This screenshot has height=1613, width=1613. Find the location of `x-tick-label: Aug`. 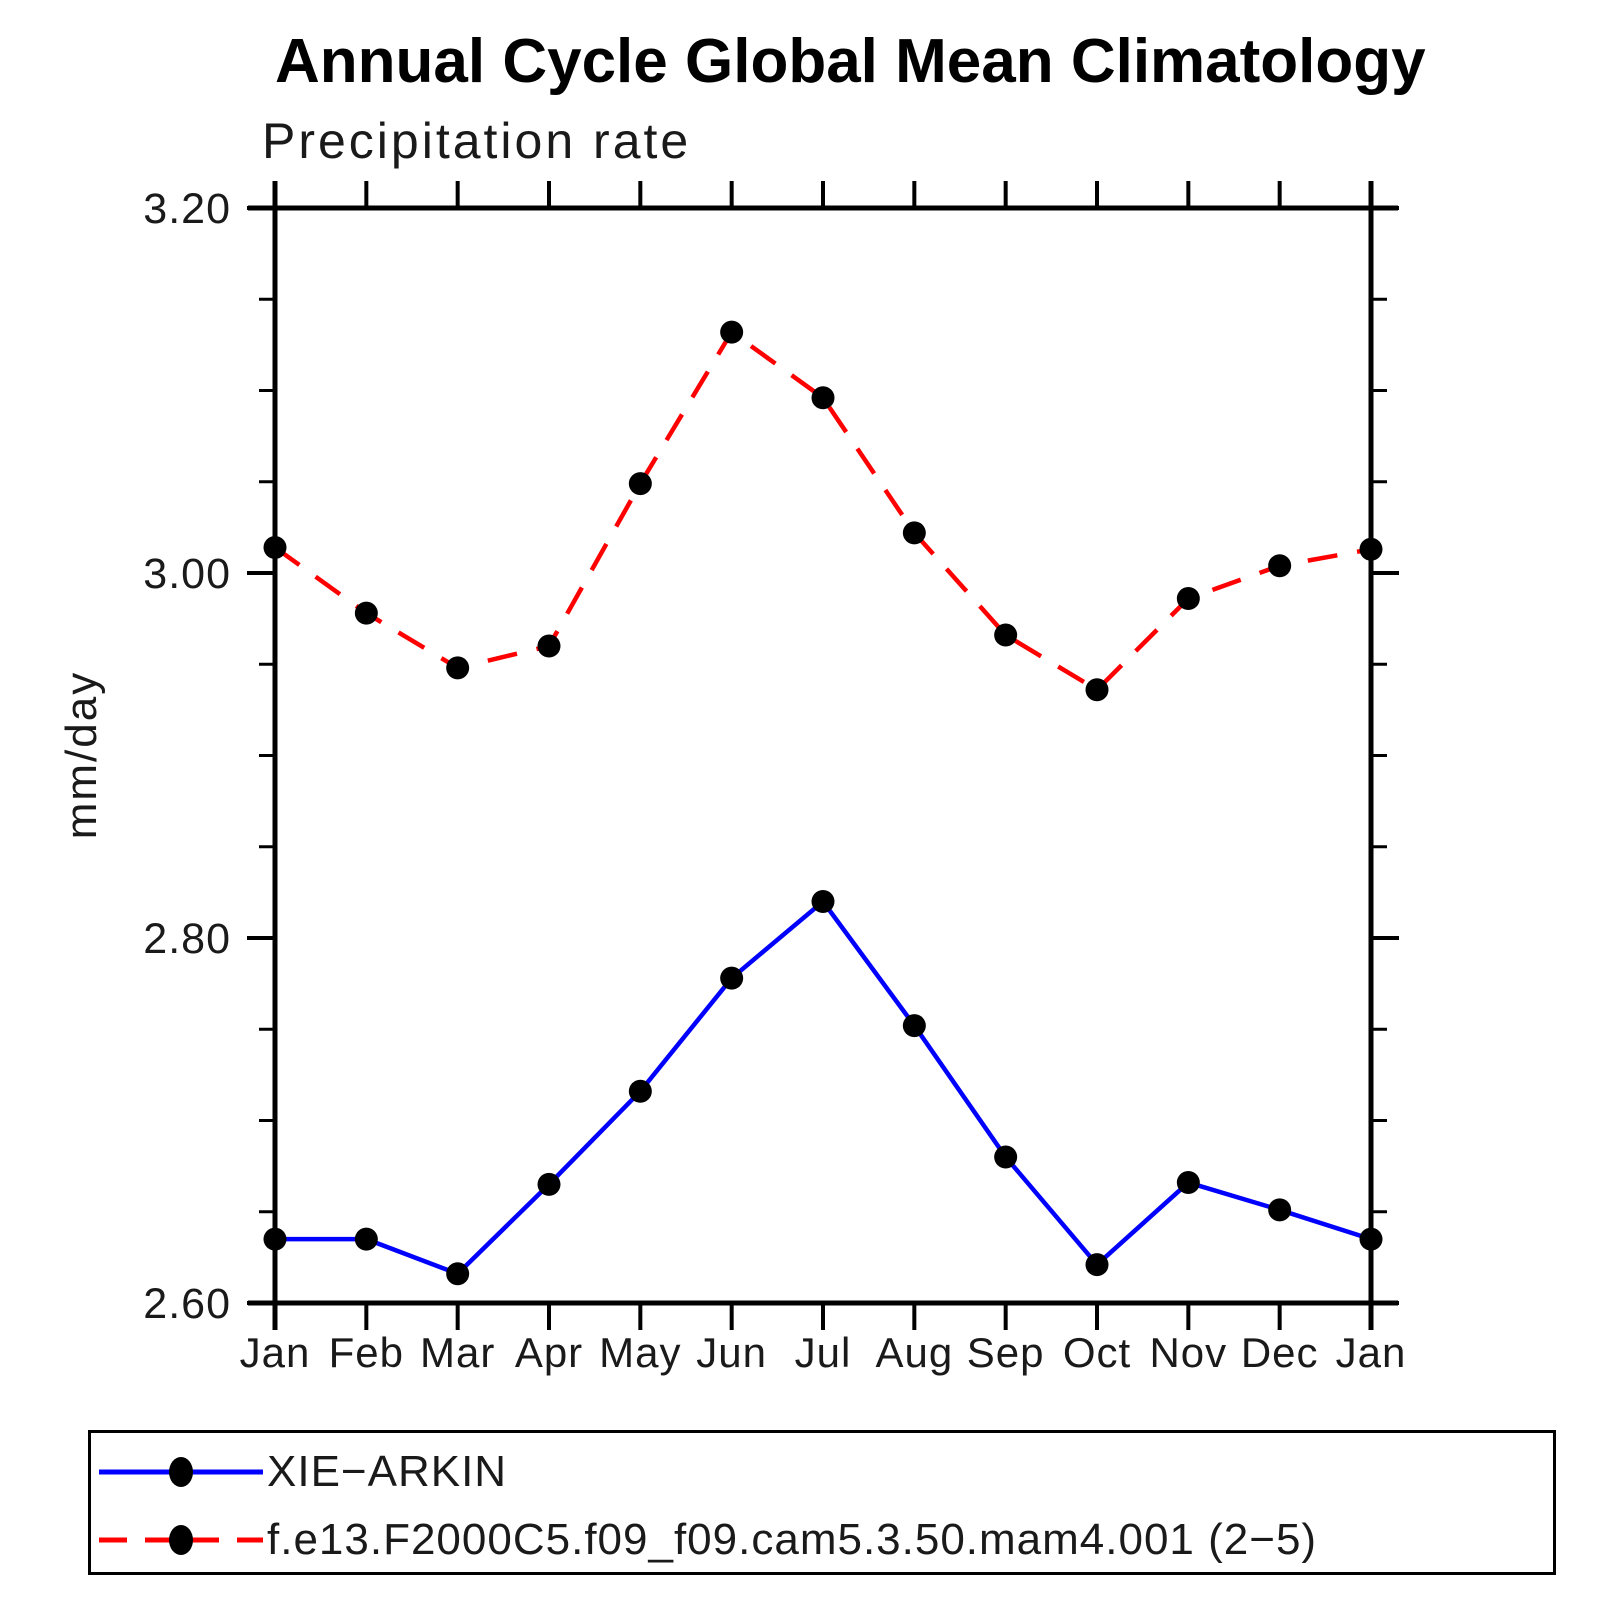

x-tick-label: Aug is located at coordinates (914, 1352).